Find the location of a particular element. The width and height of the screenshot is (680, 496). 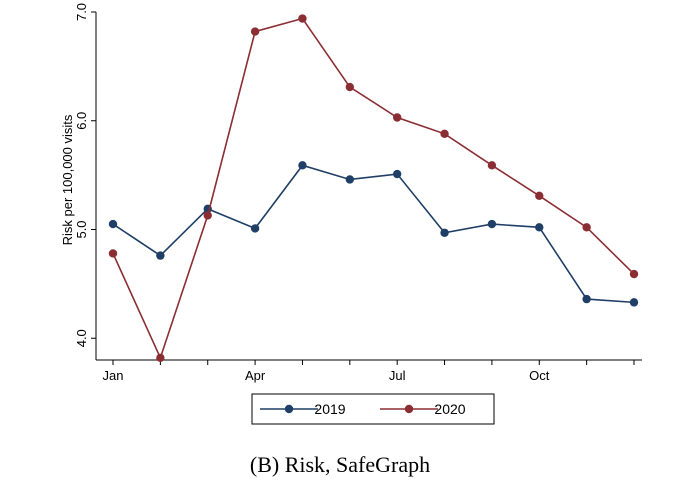

legend-label-2019: 2019 is located at coordinates (329, 409).